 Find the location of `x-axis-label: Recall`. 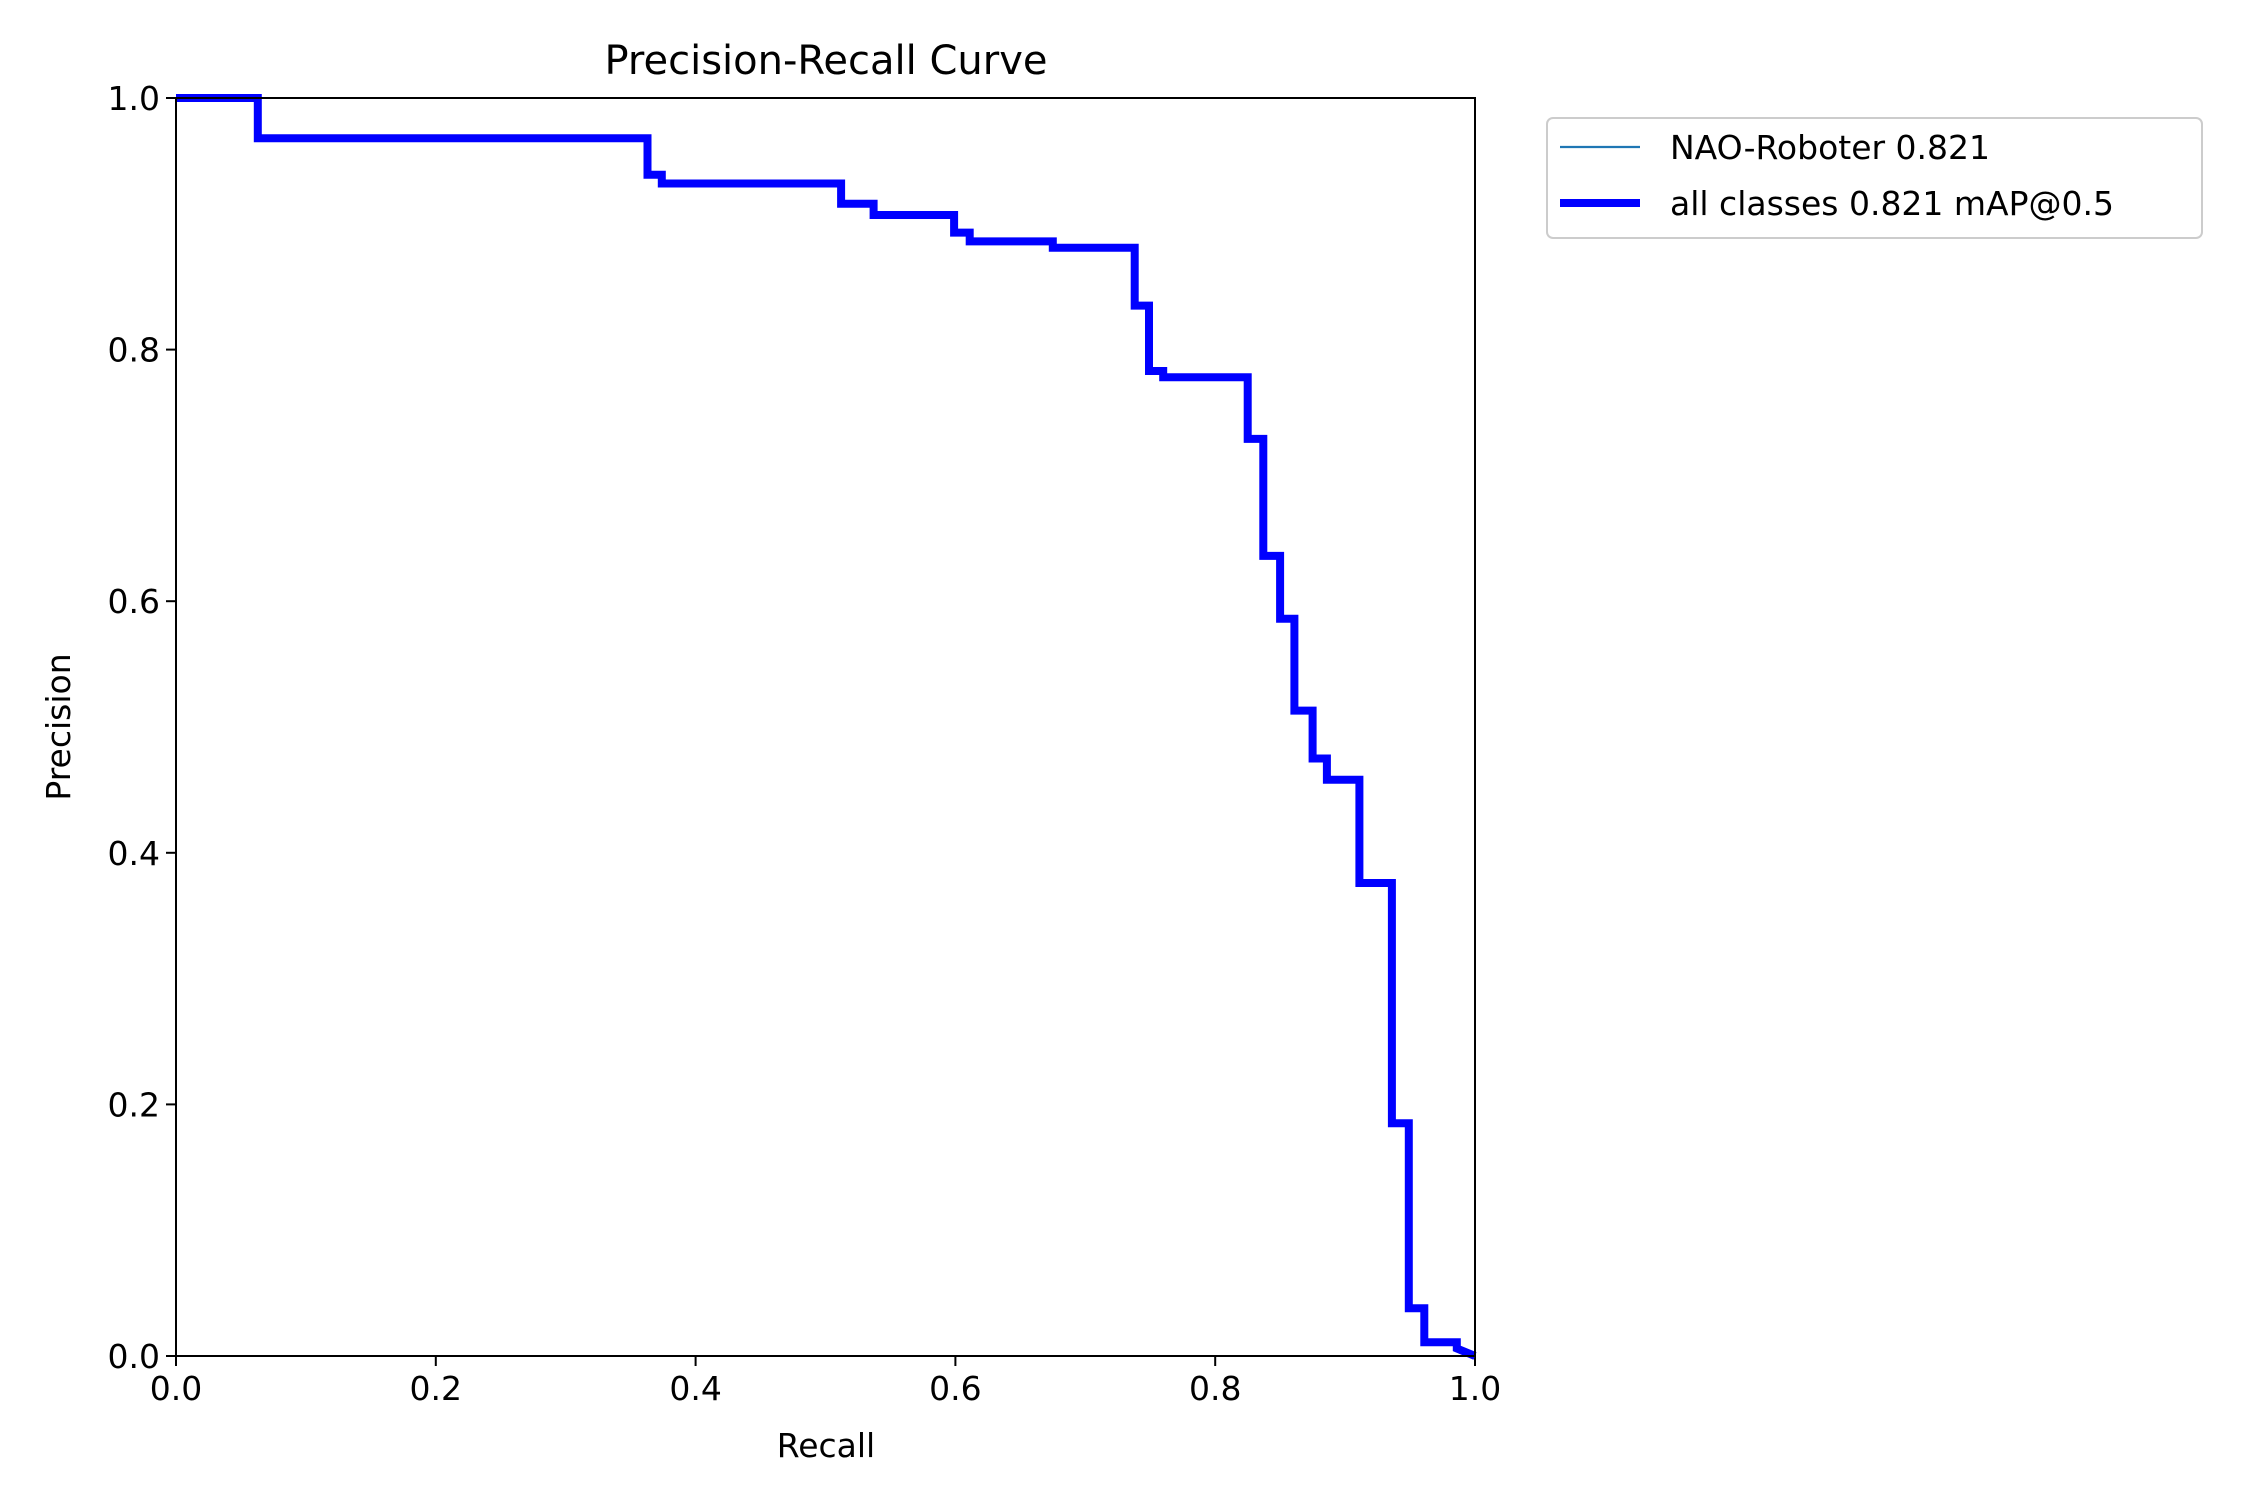

x-axis-label: Recall is located at coordinates (826, 1445).